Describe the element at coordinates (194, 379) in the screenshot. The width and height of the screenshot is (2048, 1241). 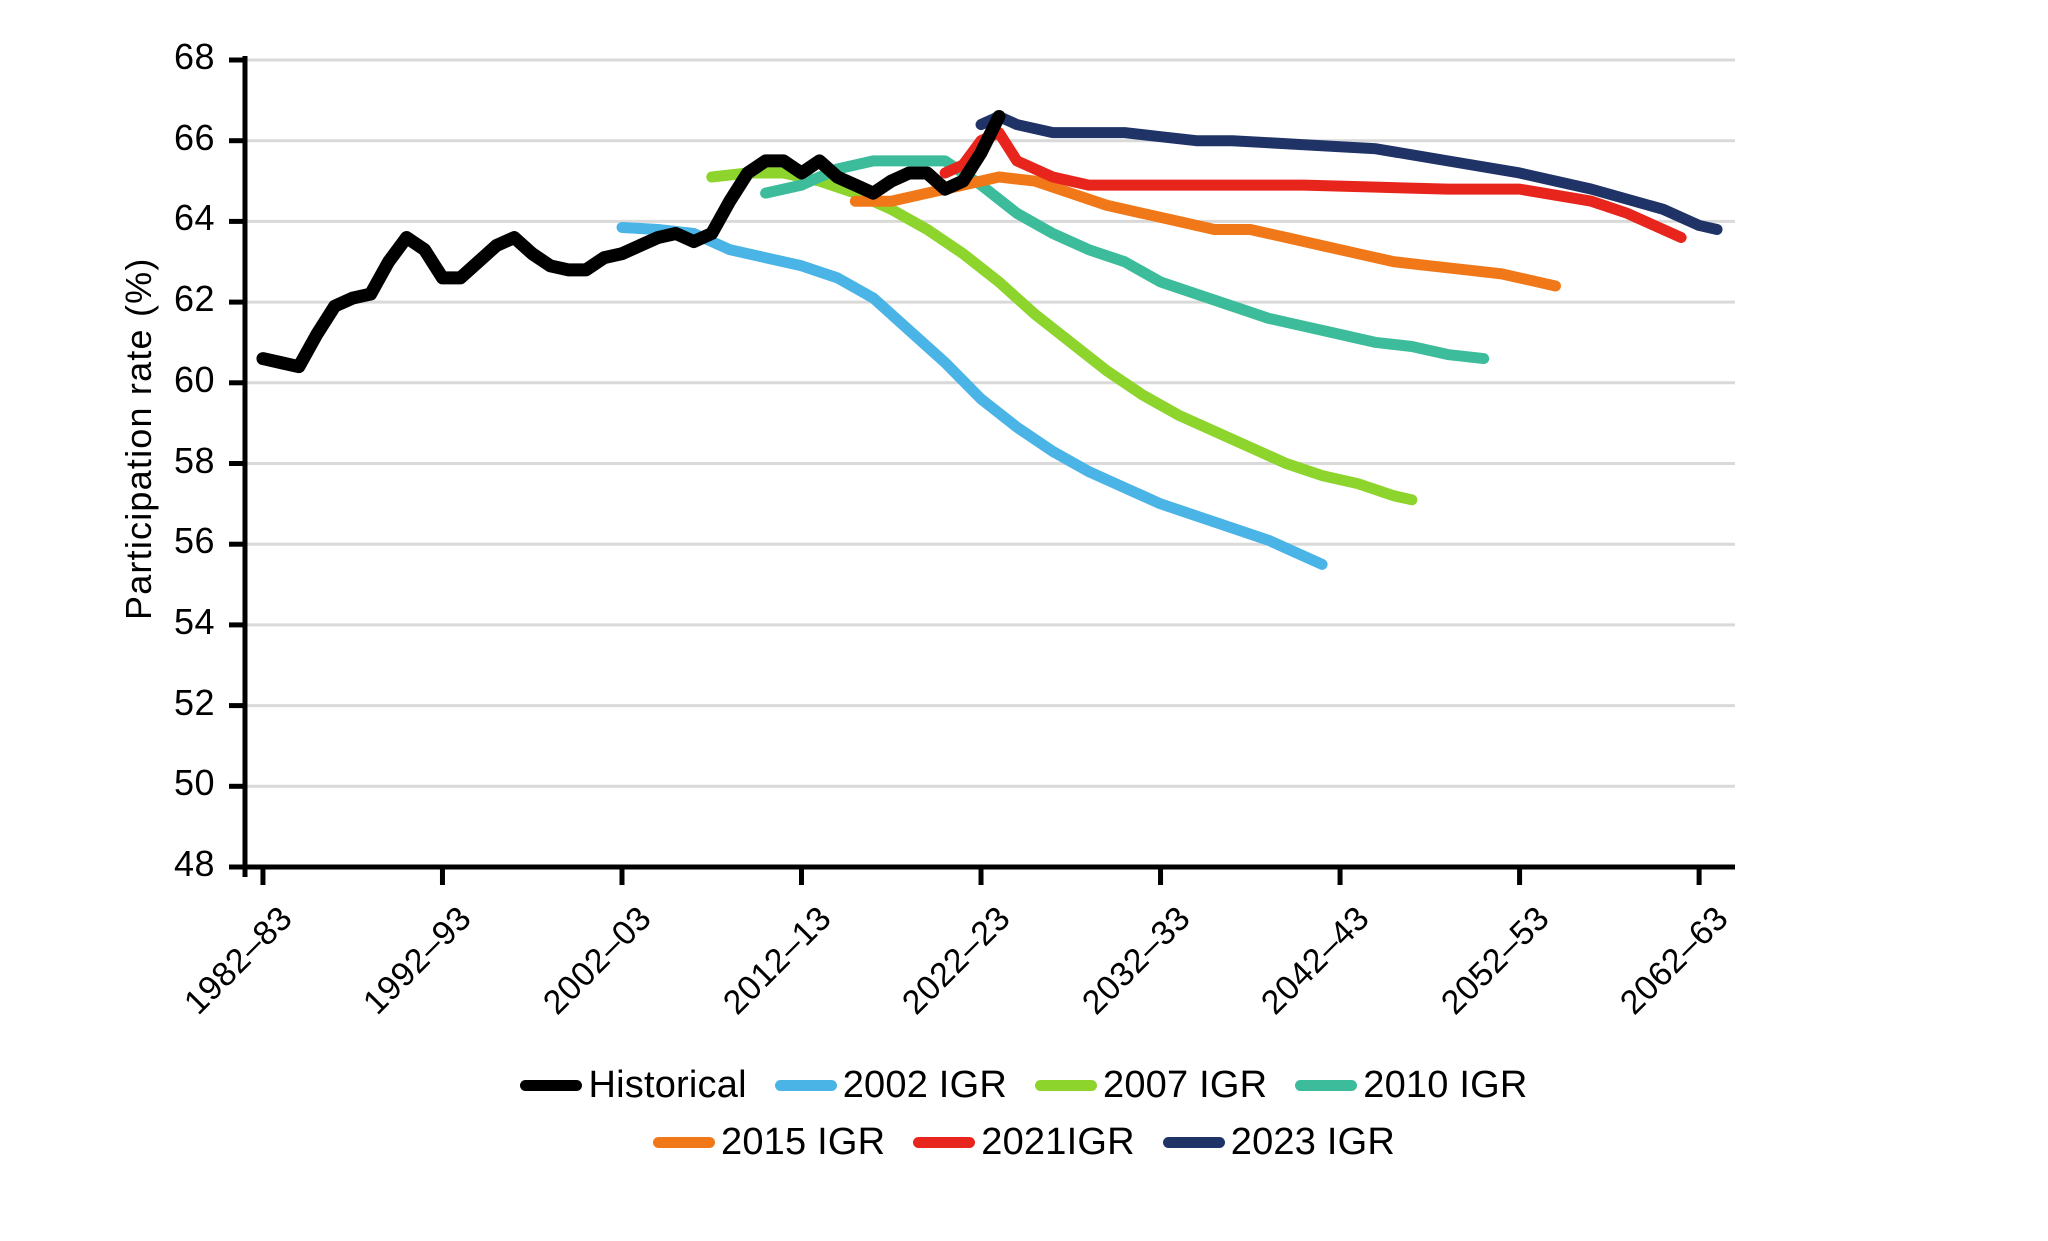
I see `y-axis-tick-label: 60` at that location.